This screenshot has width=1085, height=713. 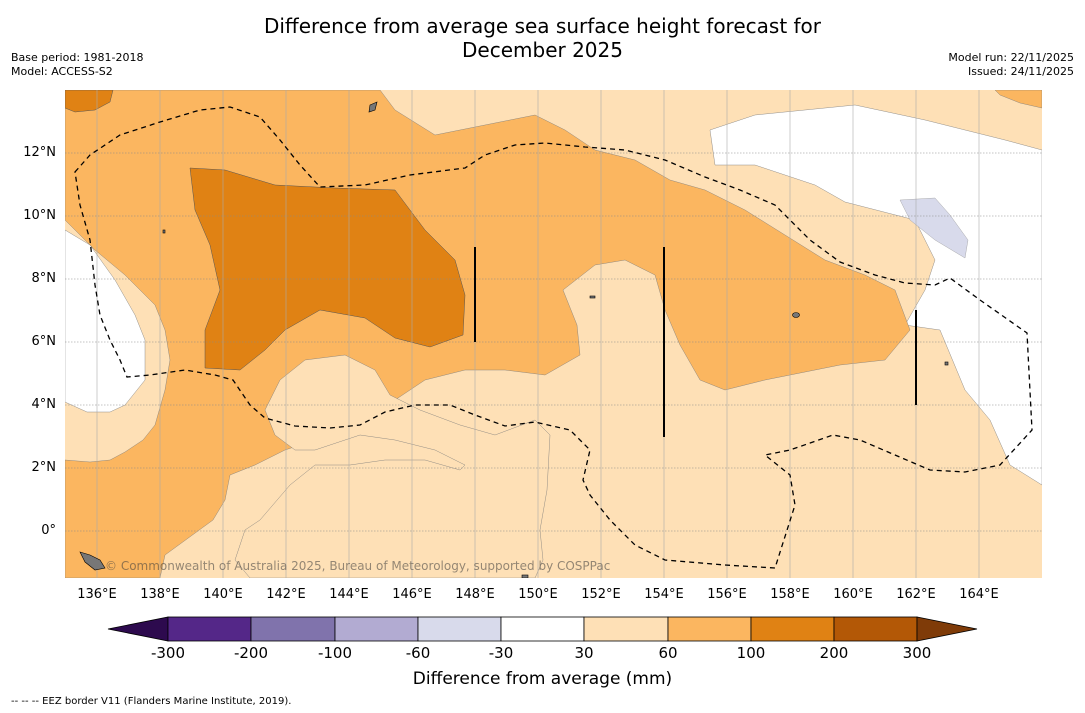 I want to click on lon-tick-164e: 164°E, so click(x=979, y=594).